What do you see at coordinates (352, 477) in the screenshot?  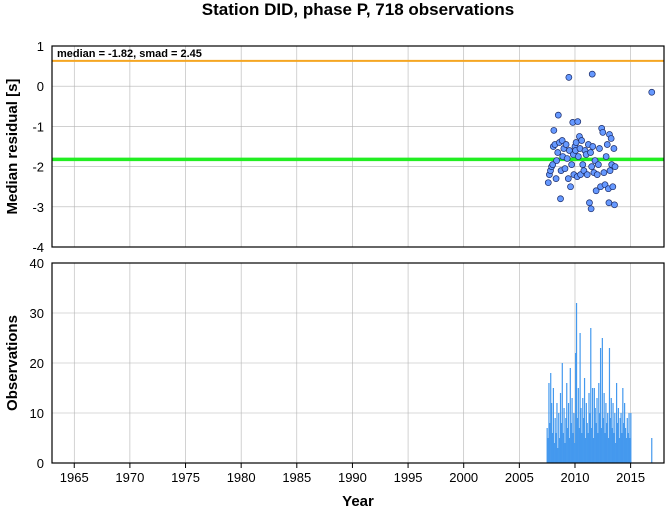 I see `x-tick-label: 1990` at bounding box center [352, 477].